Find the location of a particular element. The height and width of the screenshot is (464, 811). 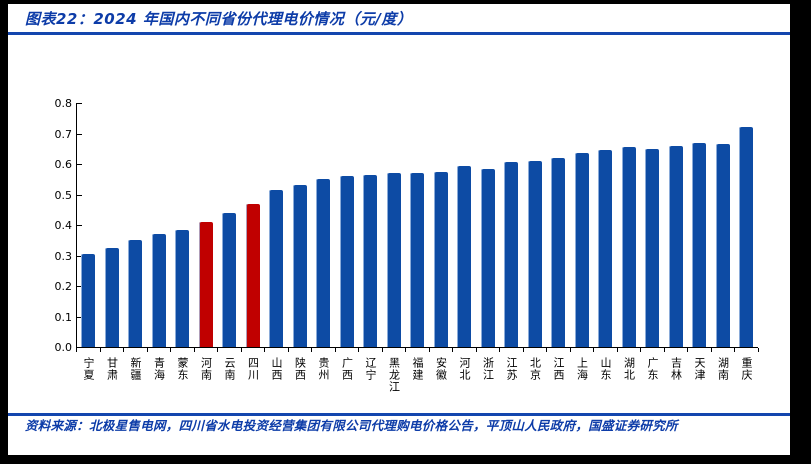

bar-江西 is located at coordinates (558, 252).